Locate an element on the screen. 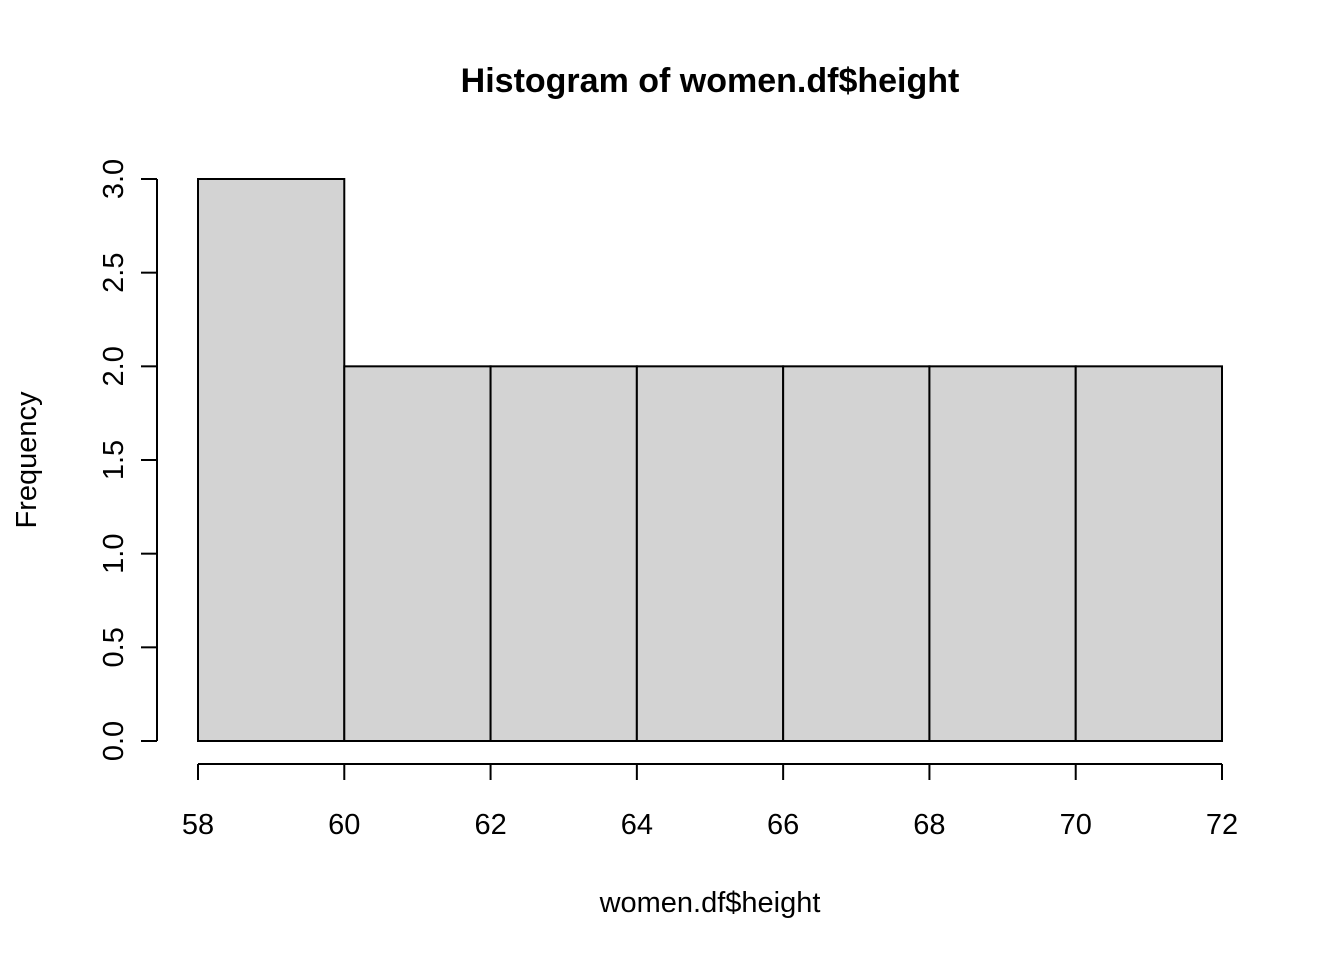 This screenshot has width=1344, height=960. y-tick-label: 2.5 is located at coordinates (114, 273).